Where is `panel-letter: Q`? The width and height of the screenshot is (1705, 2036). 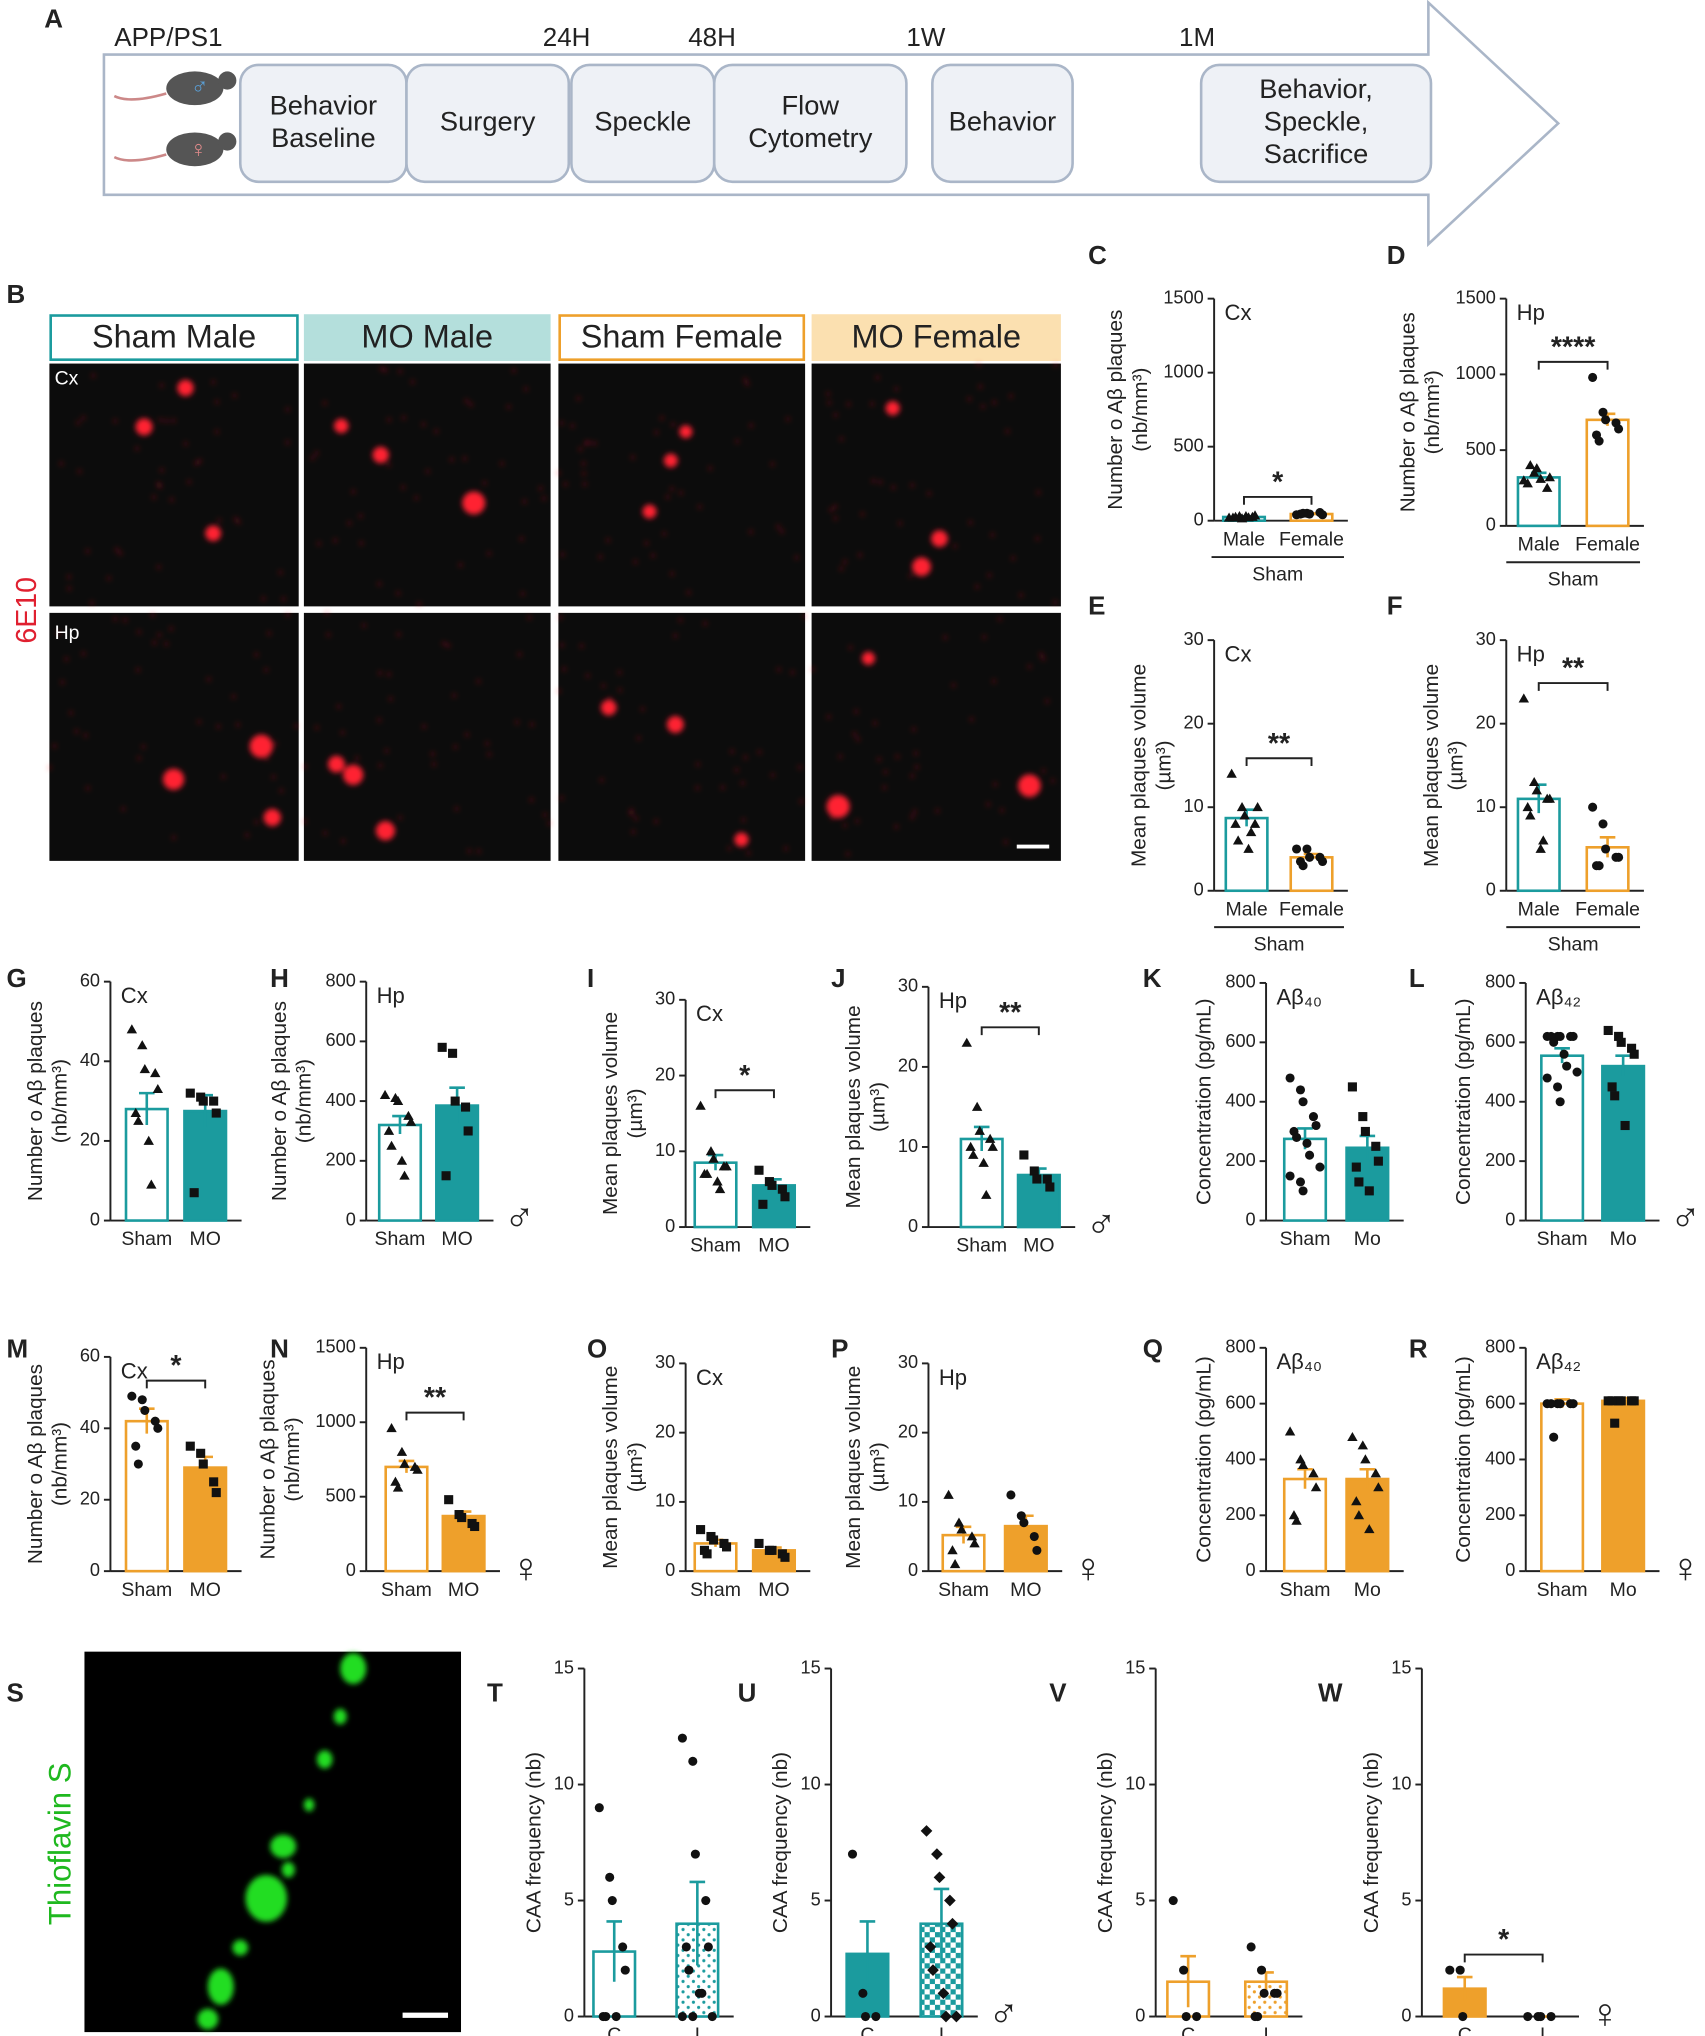
panel-letter: Q is located at coordinates (1153, 1348).